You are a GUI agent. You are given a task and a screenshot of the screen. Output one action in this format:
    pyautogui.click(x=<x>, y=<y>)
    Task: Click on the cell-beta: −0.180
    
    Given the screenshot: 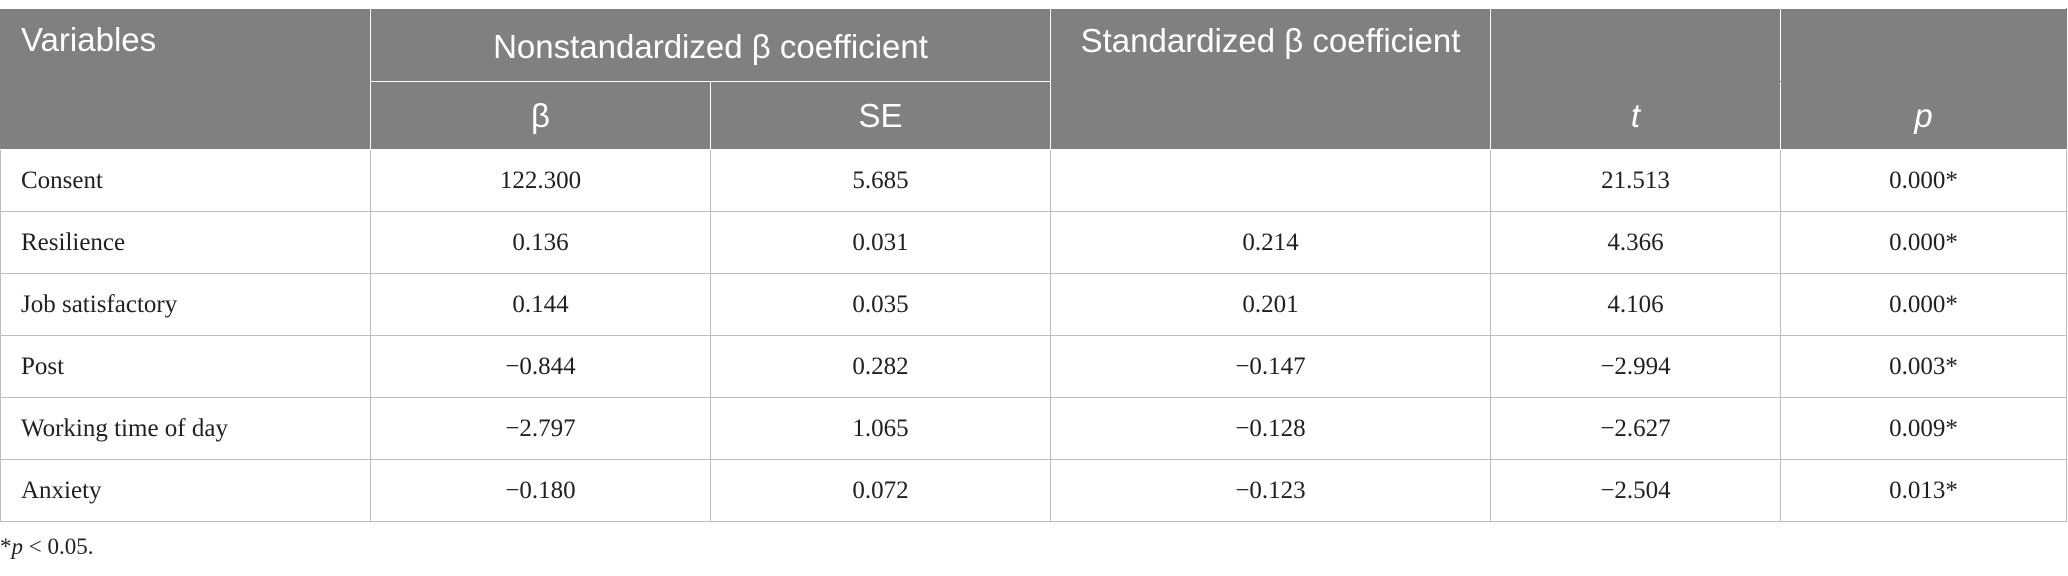 What is the action you would take?
    pyautogui.click(x=540, y=490)
    